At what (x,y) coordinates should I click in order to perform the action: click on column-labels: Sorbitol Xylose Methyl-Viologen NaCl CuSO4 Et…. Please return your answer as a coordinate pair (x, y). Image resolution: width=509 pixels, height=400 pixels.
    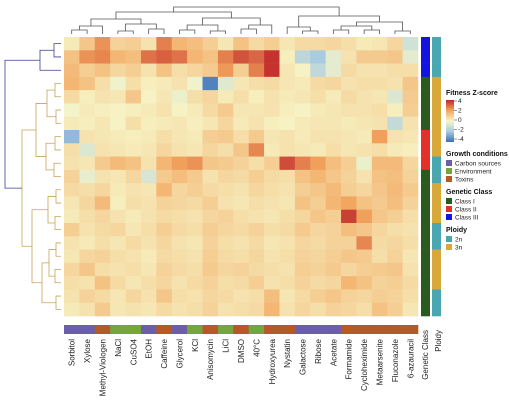
    Looking at the image, I should click on (242, 367).